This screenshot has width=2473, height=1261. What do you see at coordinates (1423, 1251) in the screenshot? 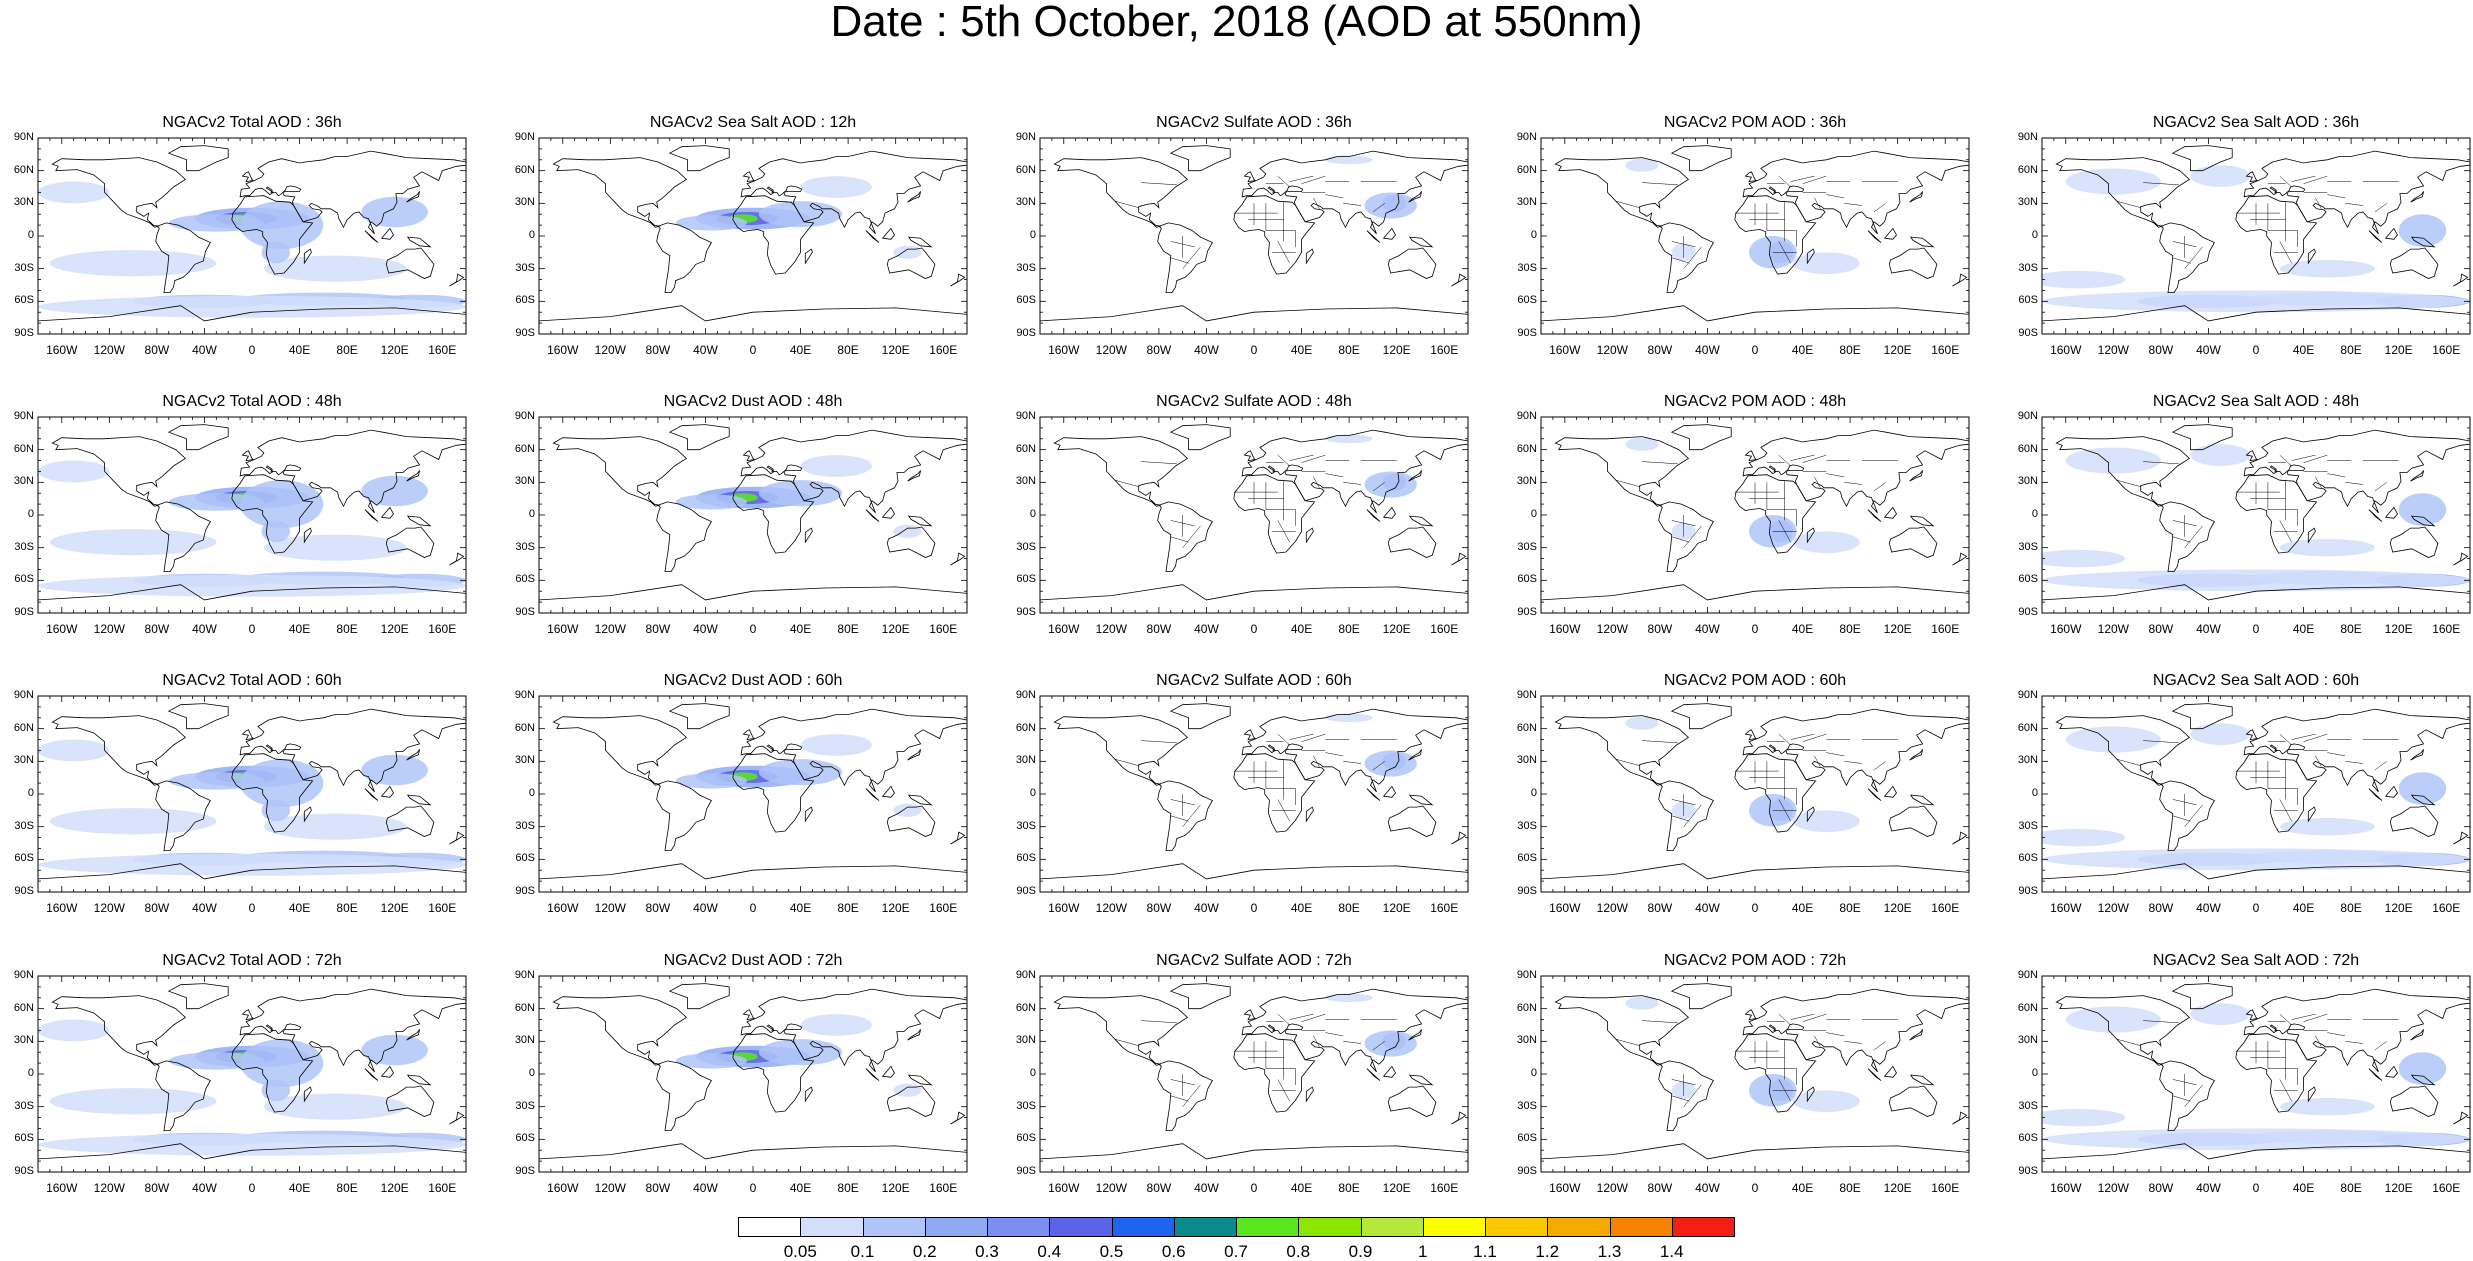
I see `colorbar-label: 1` at bounding box center [1423, 1251].